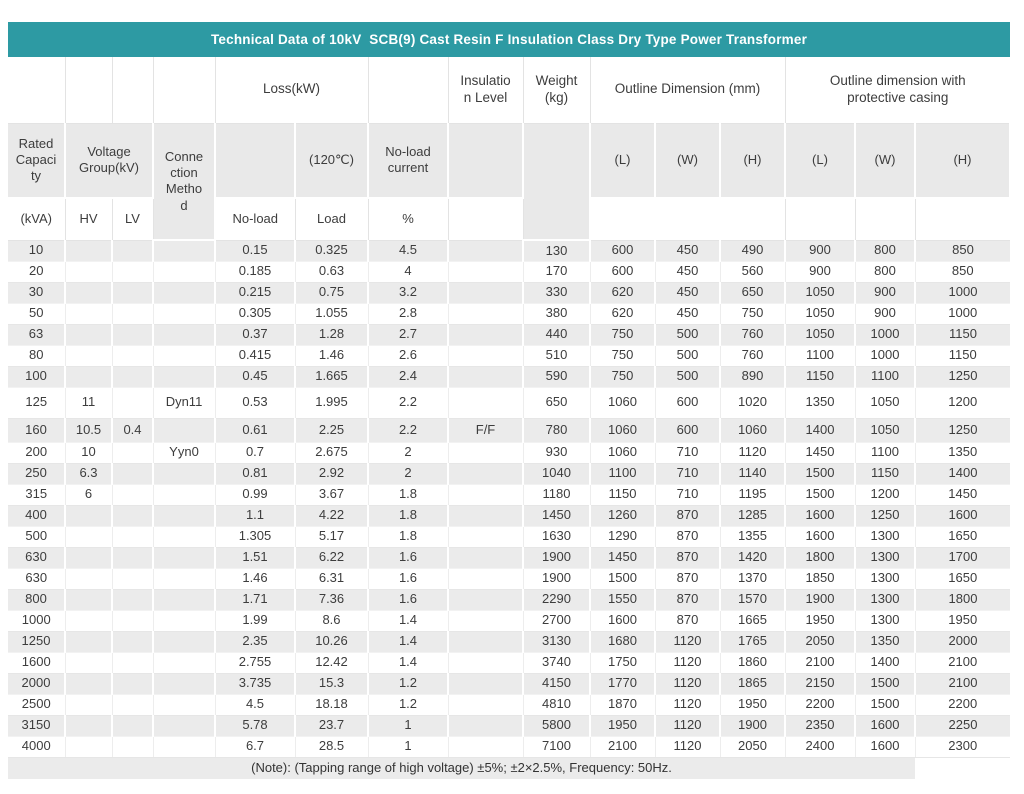 Image resolution: width=1024 pixels, height=794 pixels. I want to click on cell: 1680, so click(623, 642).